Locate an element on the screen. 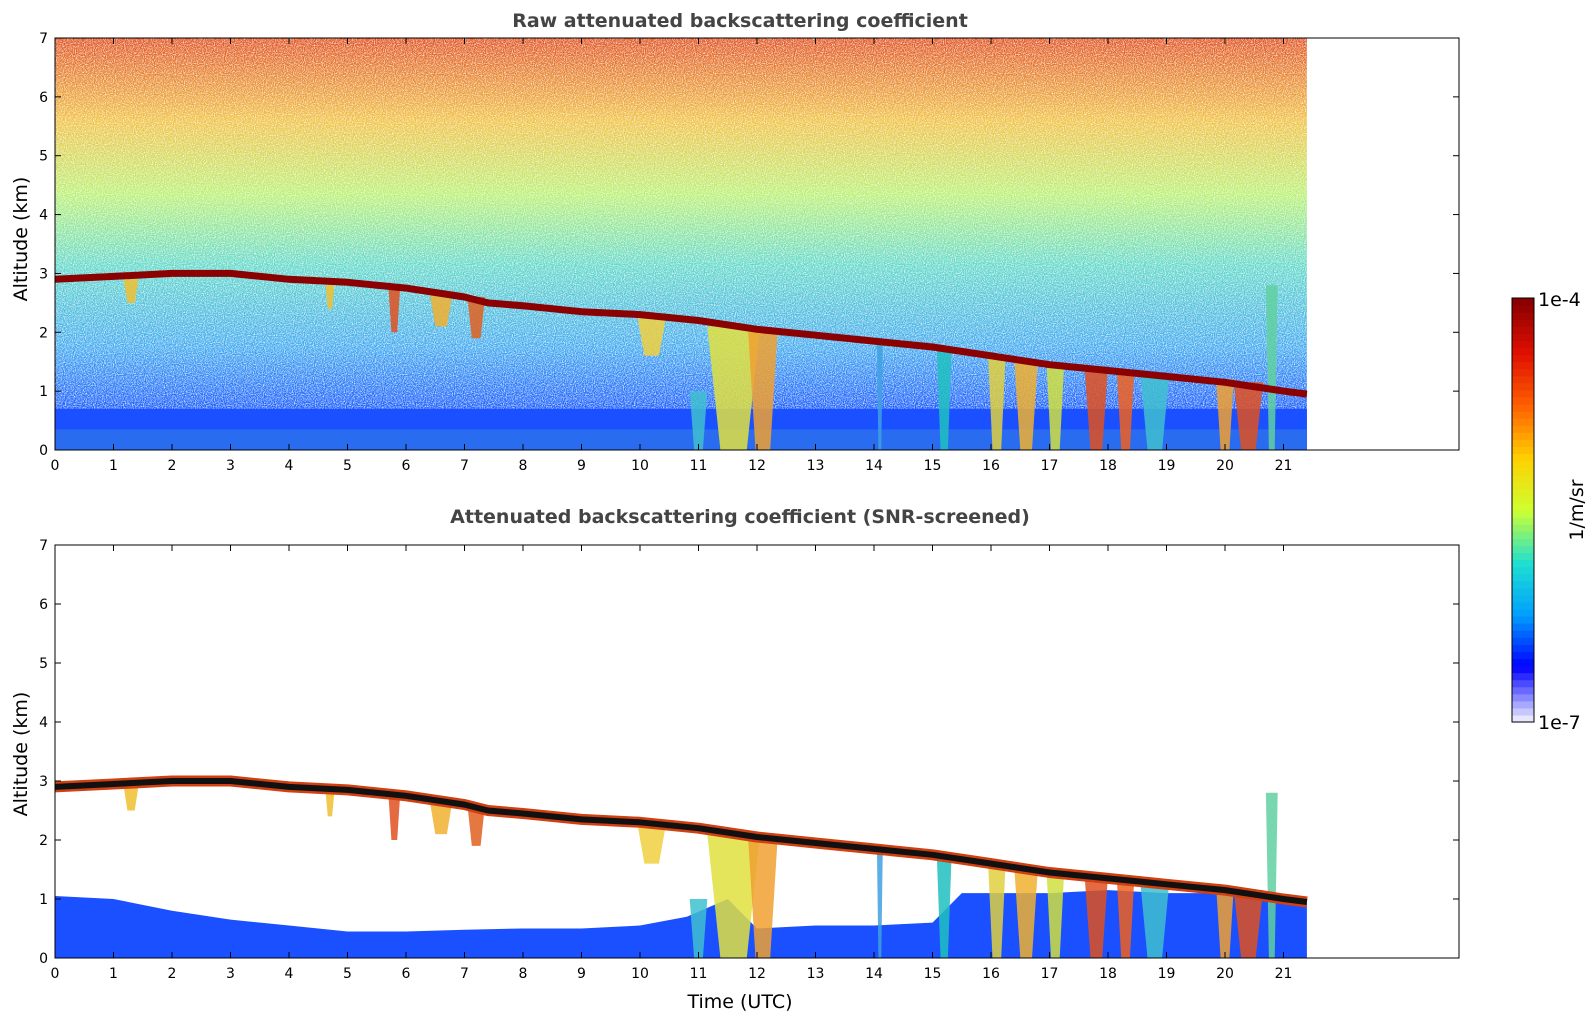 This screenshot has height=1020, width=1595. x-tick-label: 8 is located at coordinates (523, 466).